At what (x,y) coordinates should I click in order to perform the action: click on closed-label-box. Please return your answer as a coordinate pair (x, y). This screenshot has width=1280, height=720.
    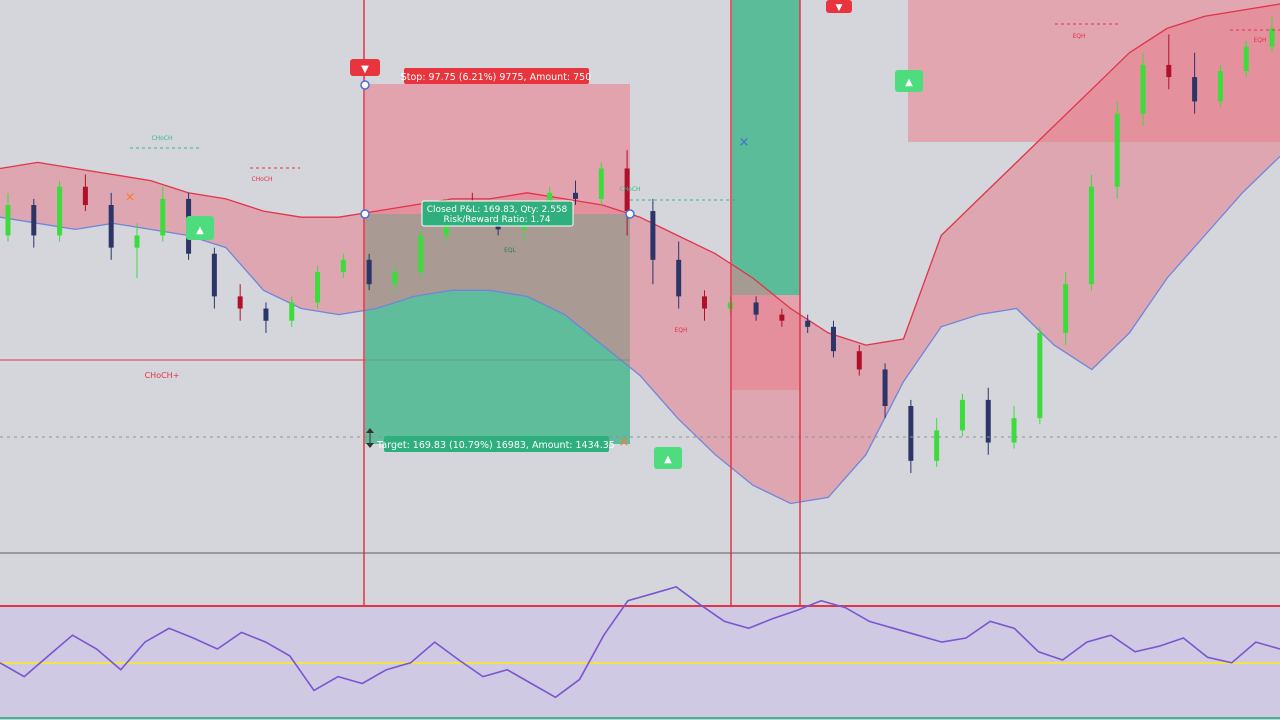
    Looking at the image, I should click on (497, 213).